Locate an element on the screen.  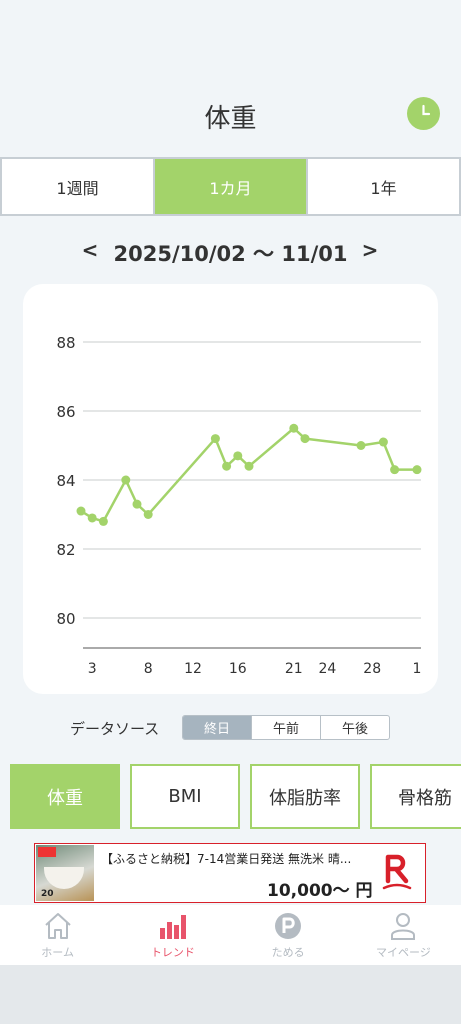
nav-home: ホーム is located at coordinates (57, 935).